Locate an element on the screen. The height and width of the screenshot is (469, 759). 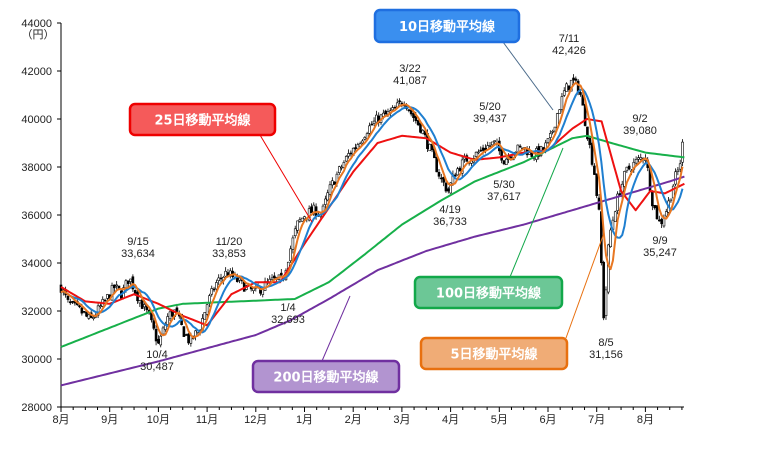
x-tick-label: 1月 is located at coordinates (304, 420).